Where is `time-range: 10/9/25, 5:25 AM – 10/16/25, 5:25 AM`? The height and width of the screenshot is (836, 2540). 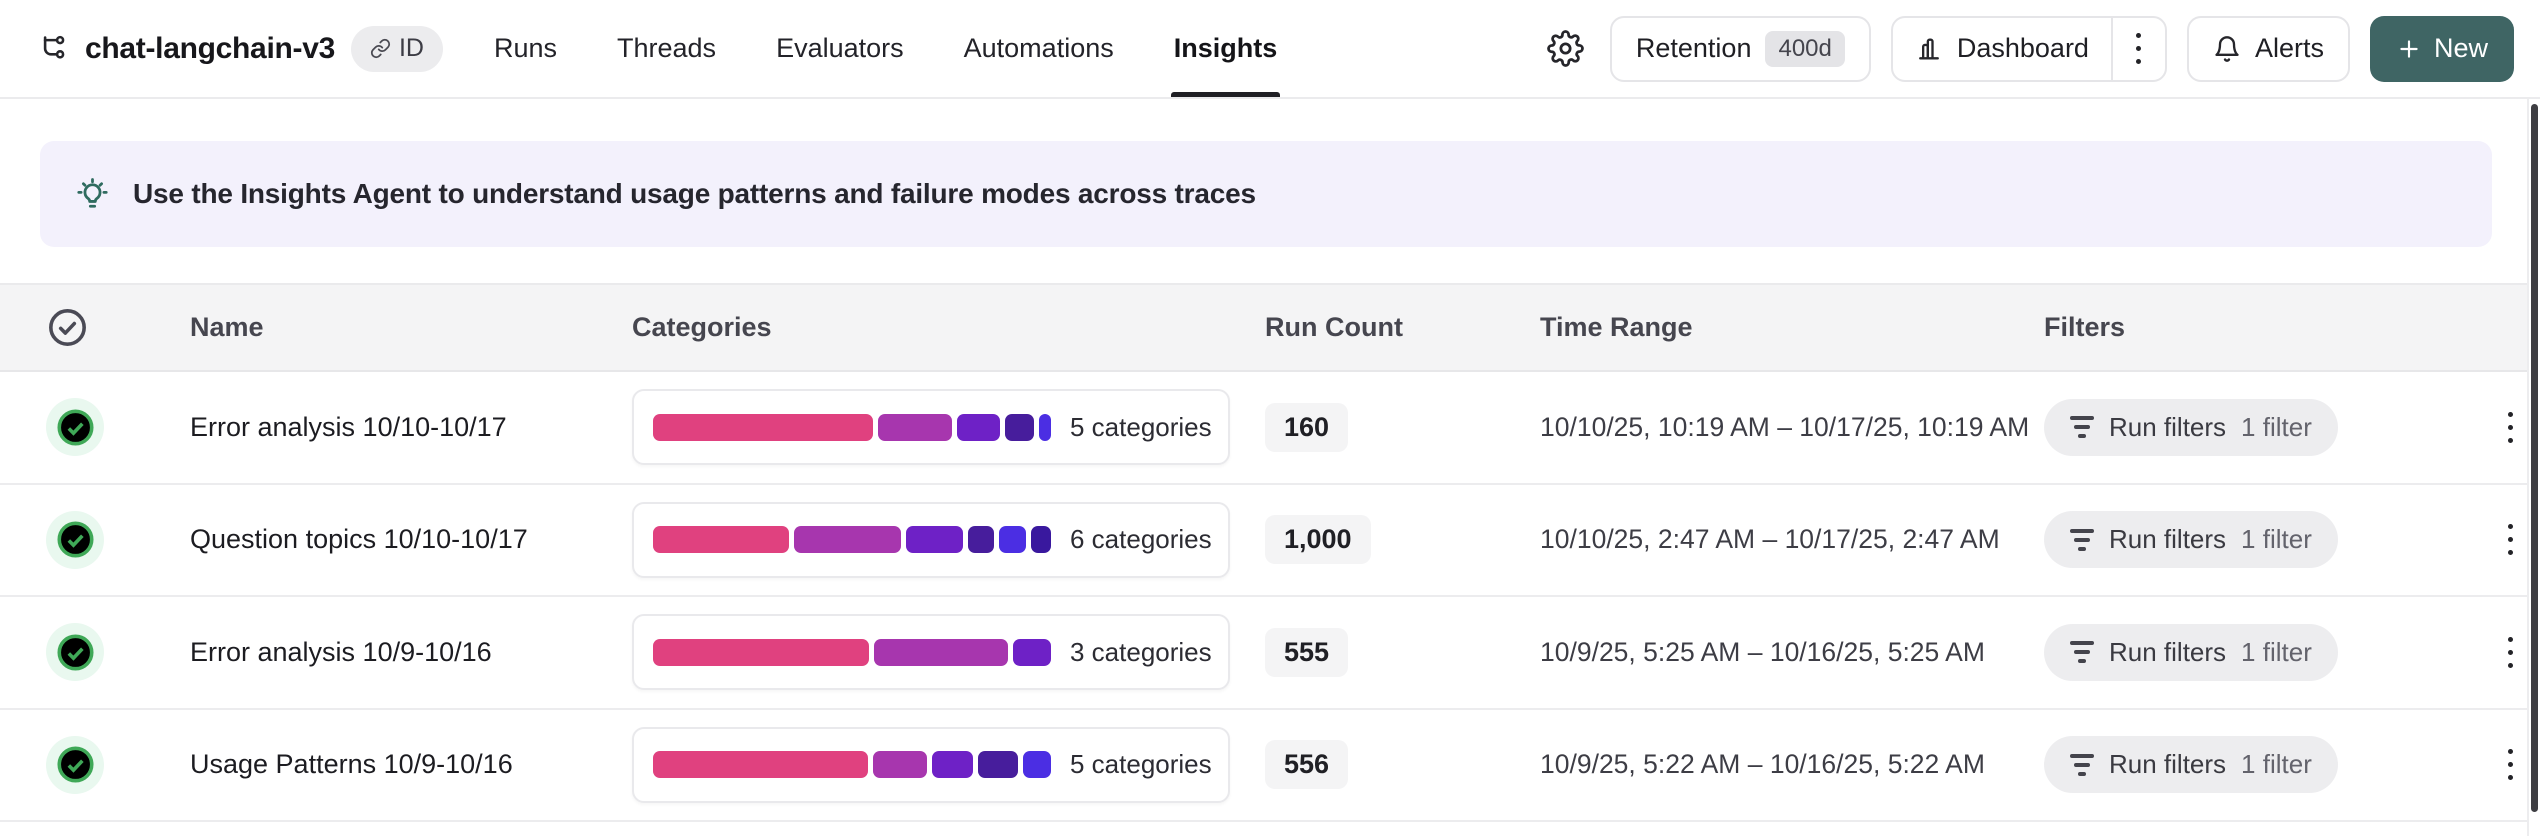 time-range: 10/9/25, 5:25 AM – 10/16/25, 5:25 AM is located at coordinates (1762, 651).